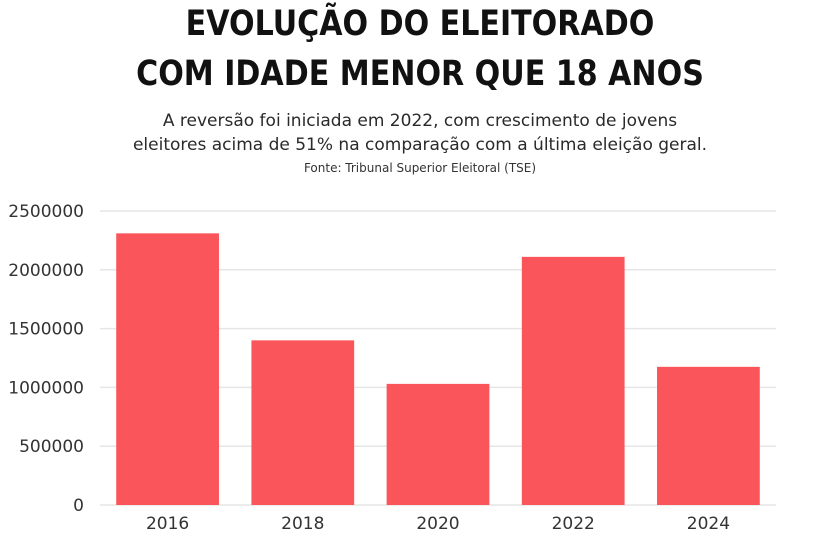 The height and width of the screenshot is (536, 840). What do you see at coordinates (420, 24) in the screenshot?
I see `chart-title-line-1: EVOLUÇÃO DO ELEITORADO` at bounding box center [420, 24].